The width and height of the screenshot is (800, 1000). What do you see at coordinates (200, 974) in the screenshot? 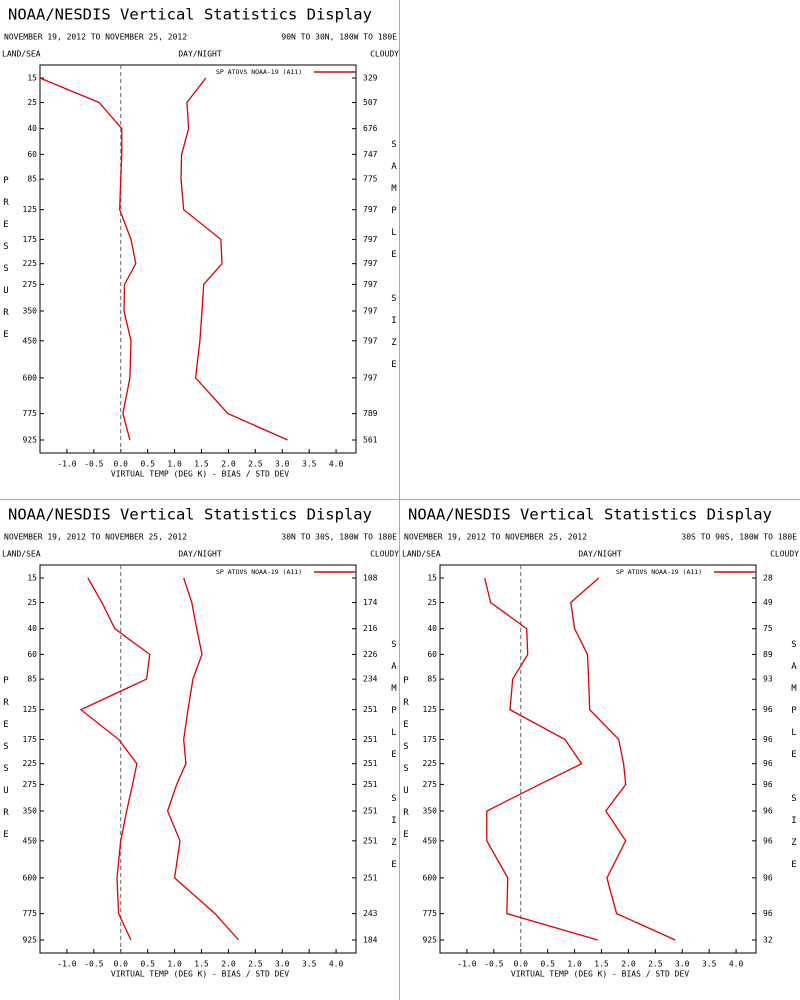
I see `x-axis-label: VIRTUAL TEMP (DEG K) - BIAS / STD DEV` at bounding box center [200, 974].